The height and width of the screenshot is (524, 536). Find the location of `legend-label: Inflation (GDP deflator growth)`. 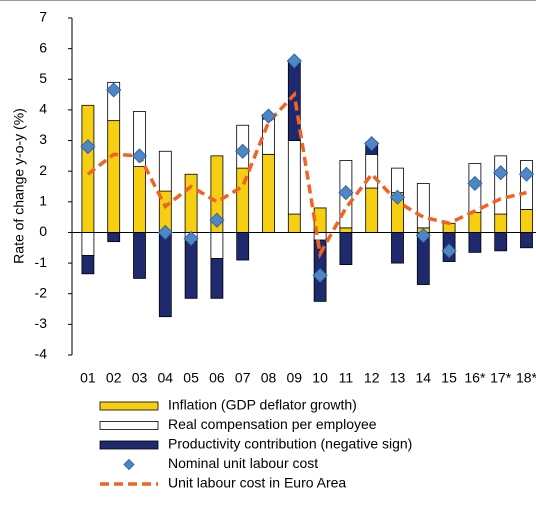

legend-label: Inflation (GDP deflator growth) is located at coordinates (262, 405).